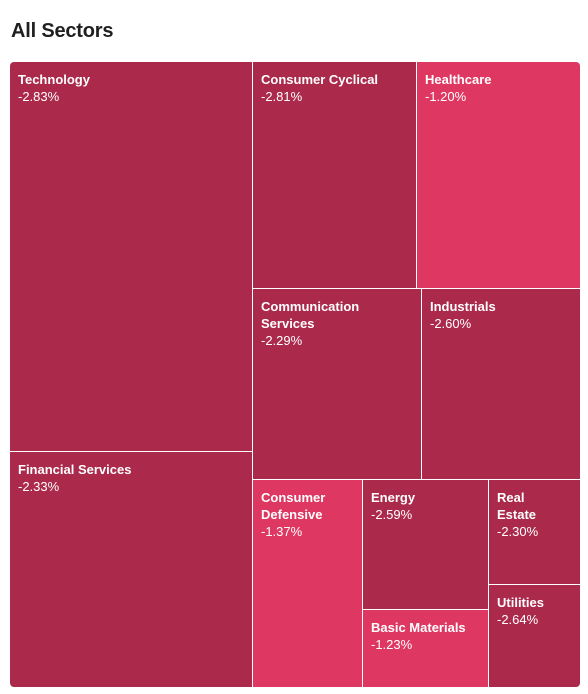 This screenshot has width=588, height=694. Describe the element at coordinates (501, 384) in the screenshot. I see `tile-industrials: Industrials -2.60%` at that location.